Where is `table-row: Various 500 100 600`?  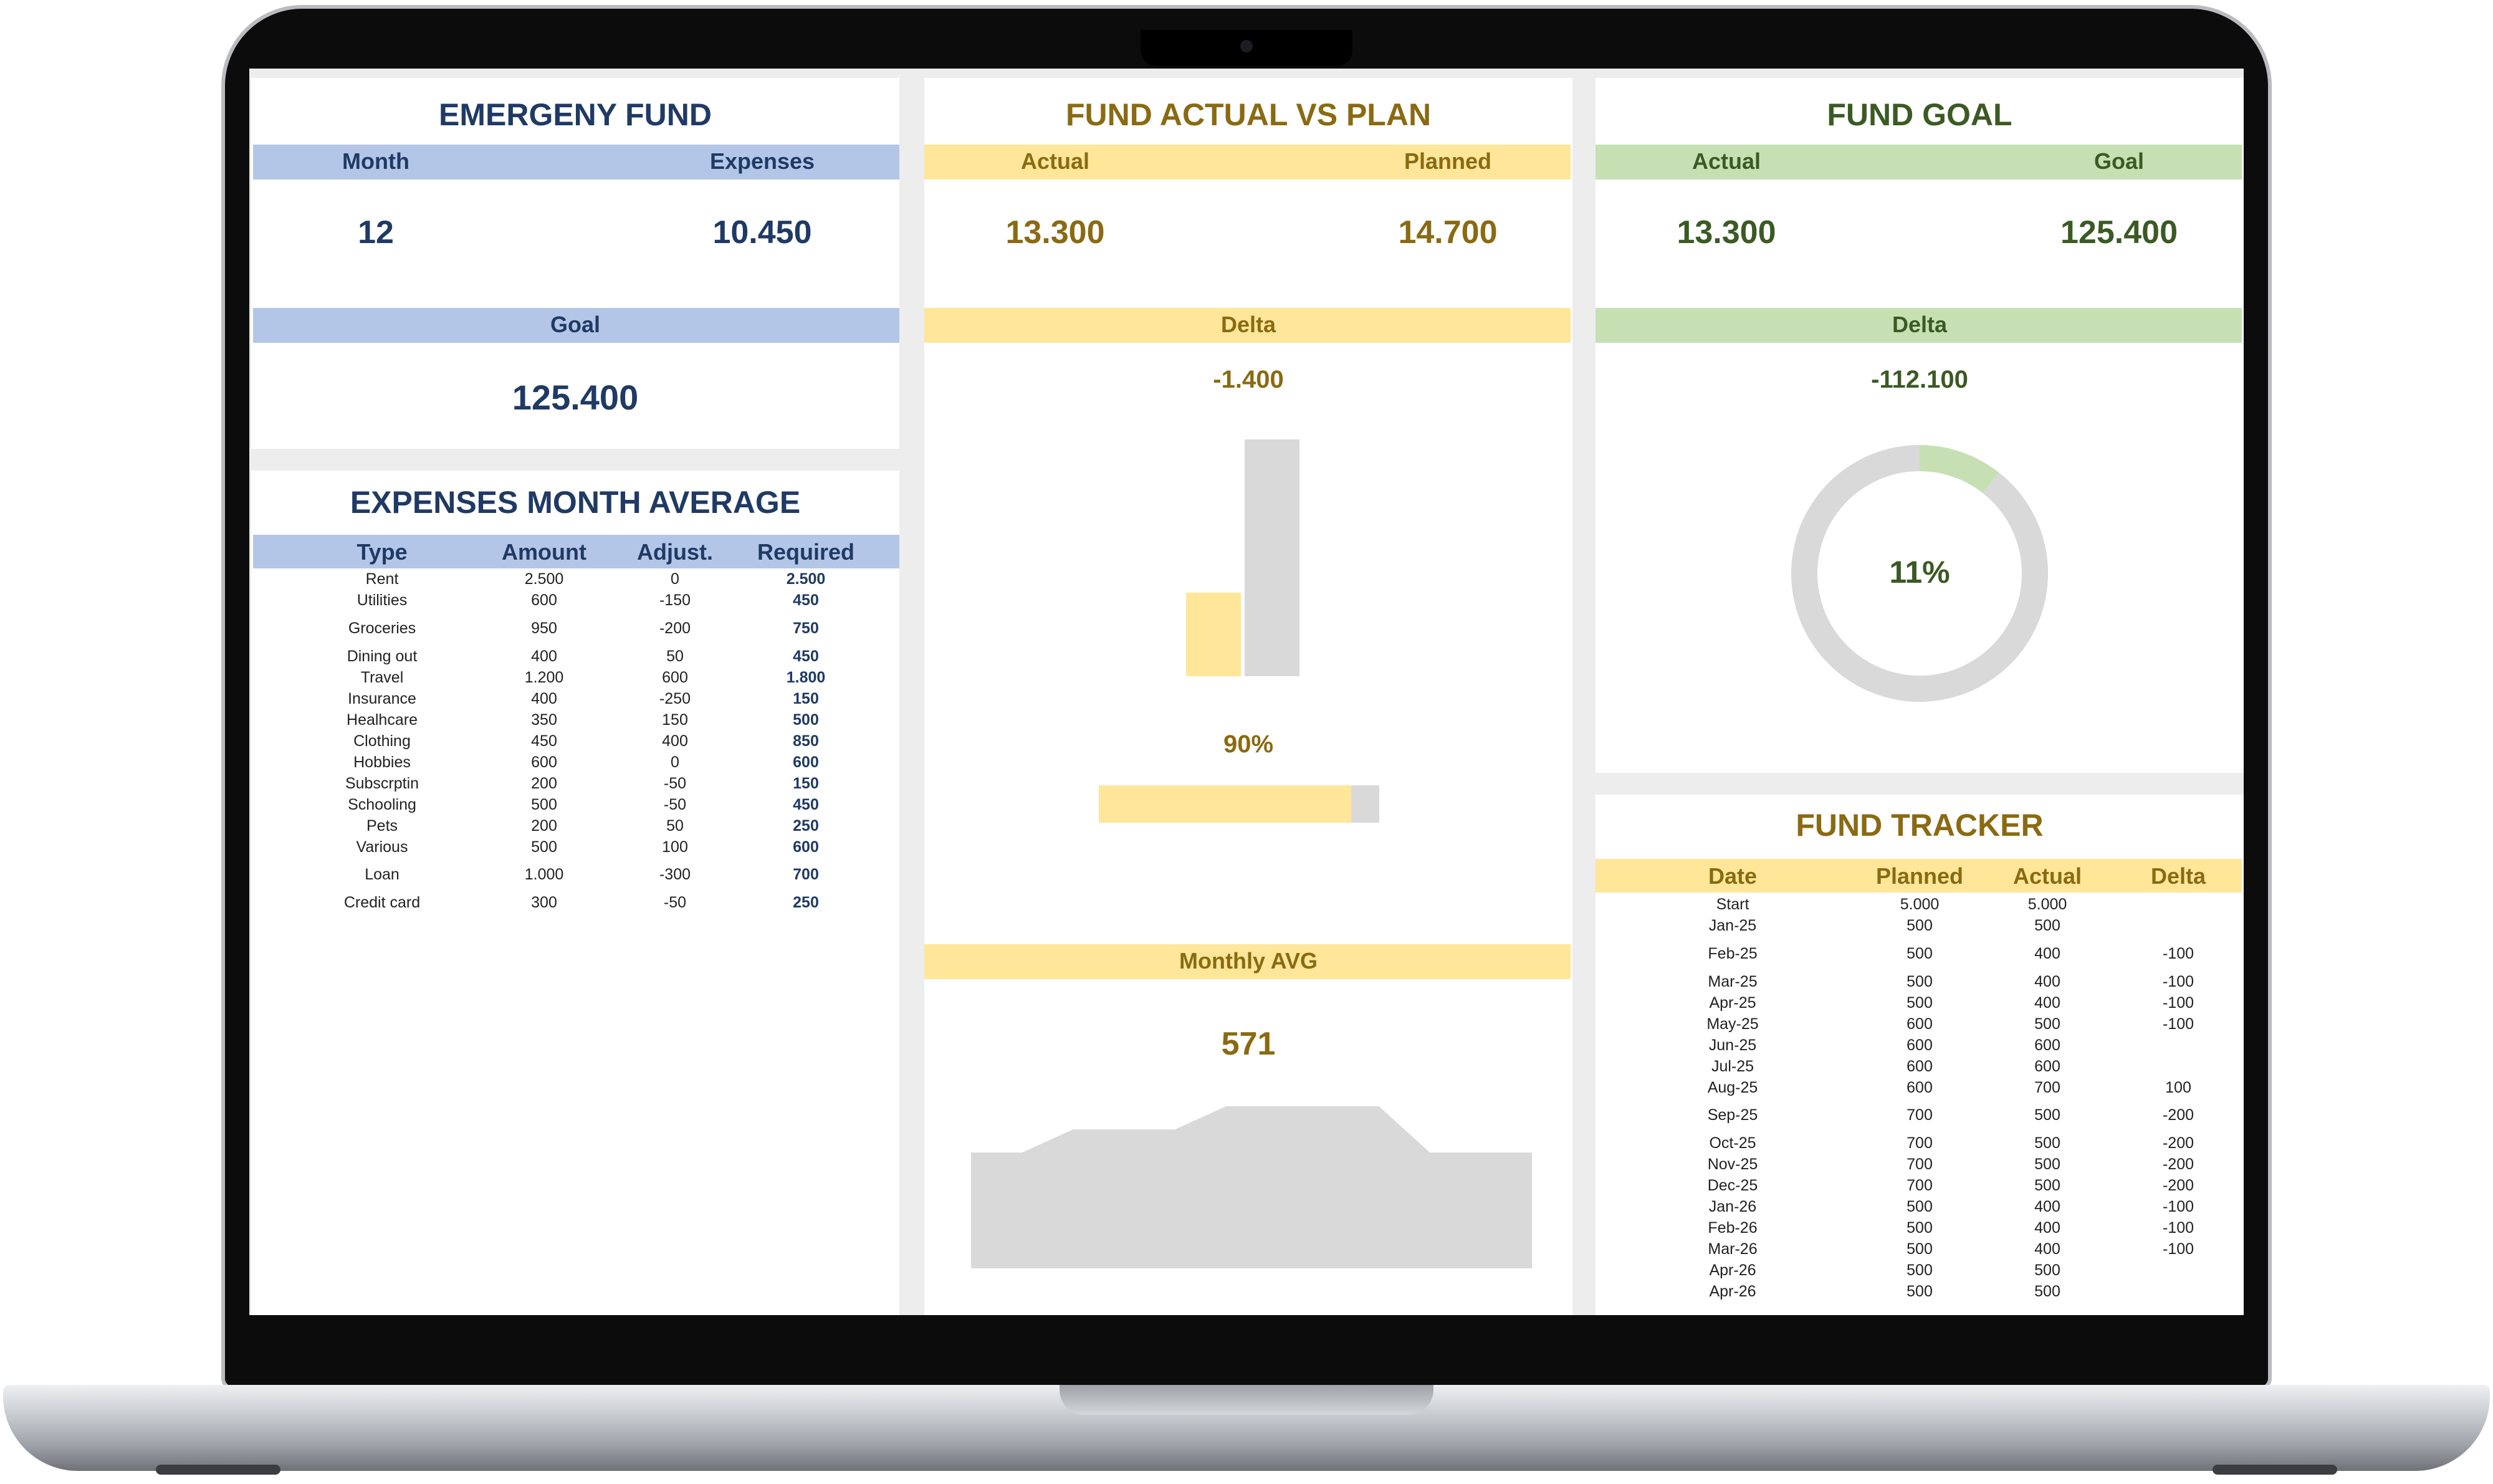
table-row: Various 500 100 600 is located at coordinates (575, 847).